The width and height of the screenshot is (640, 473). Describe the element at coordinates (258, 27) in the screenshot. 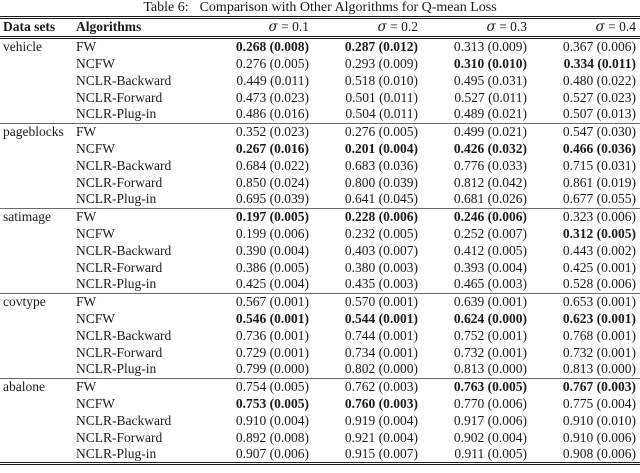

I see `col-header-sigma-0.1: σ = 0.1` at that location.